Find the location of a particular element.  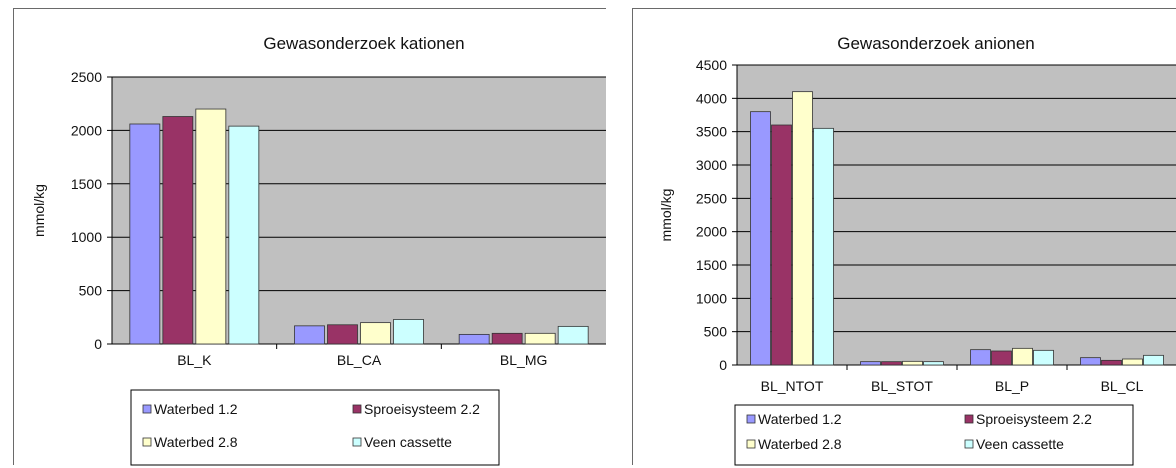

bar-kationen-bl-ca-s4 is located at coordinates (408, 332).